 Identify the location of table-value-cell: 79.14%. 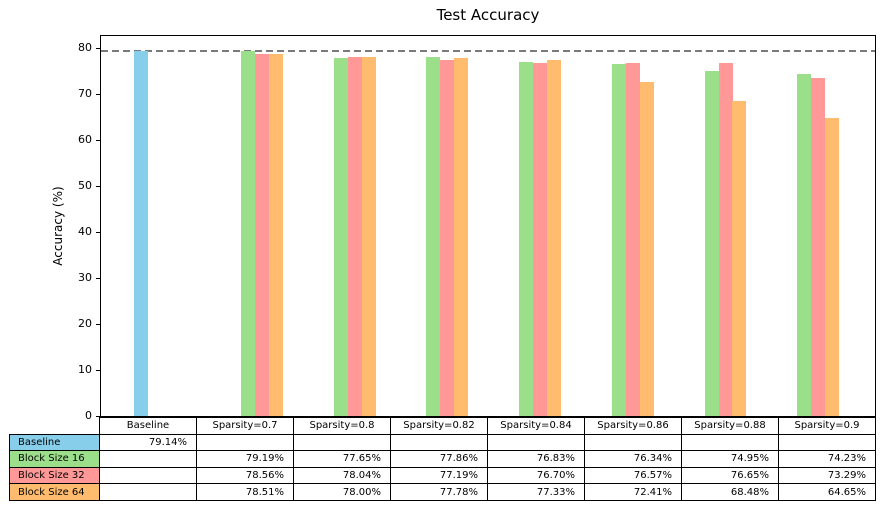
(148, 442).